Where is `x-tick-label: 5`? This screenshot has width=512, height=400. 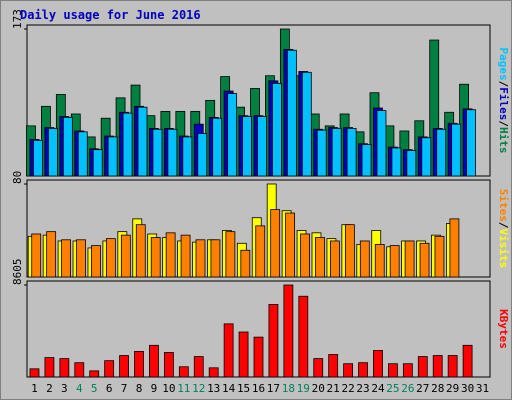
x-tick-label: 5 is located at coordinates (94, 388).